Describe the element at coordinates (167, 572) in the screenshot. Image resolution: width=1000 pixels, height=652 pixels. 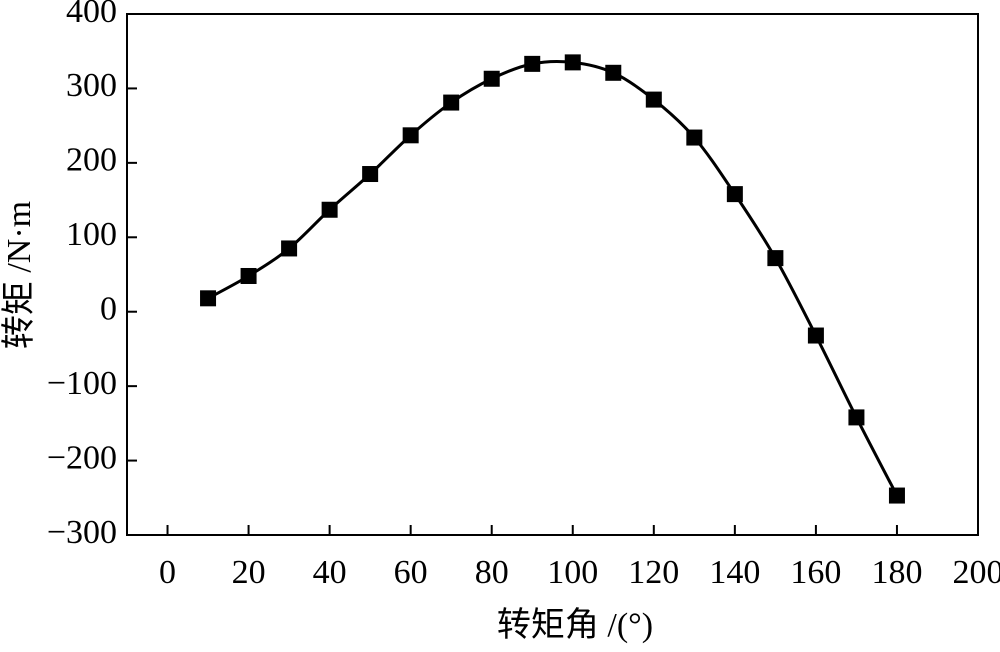
I see `x-tick-label: 0` at that location.